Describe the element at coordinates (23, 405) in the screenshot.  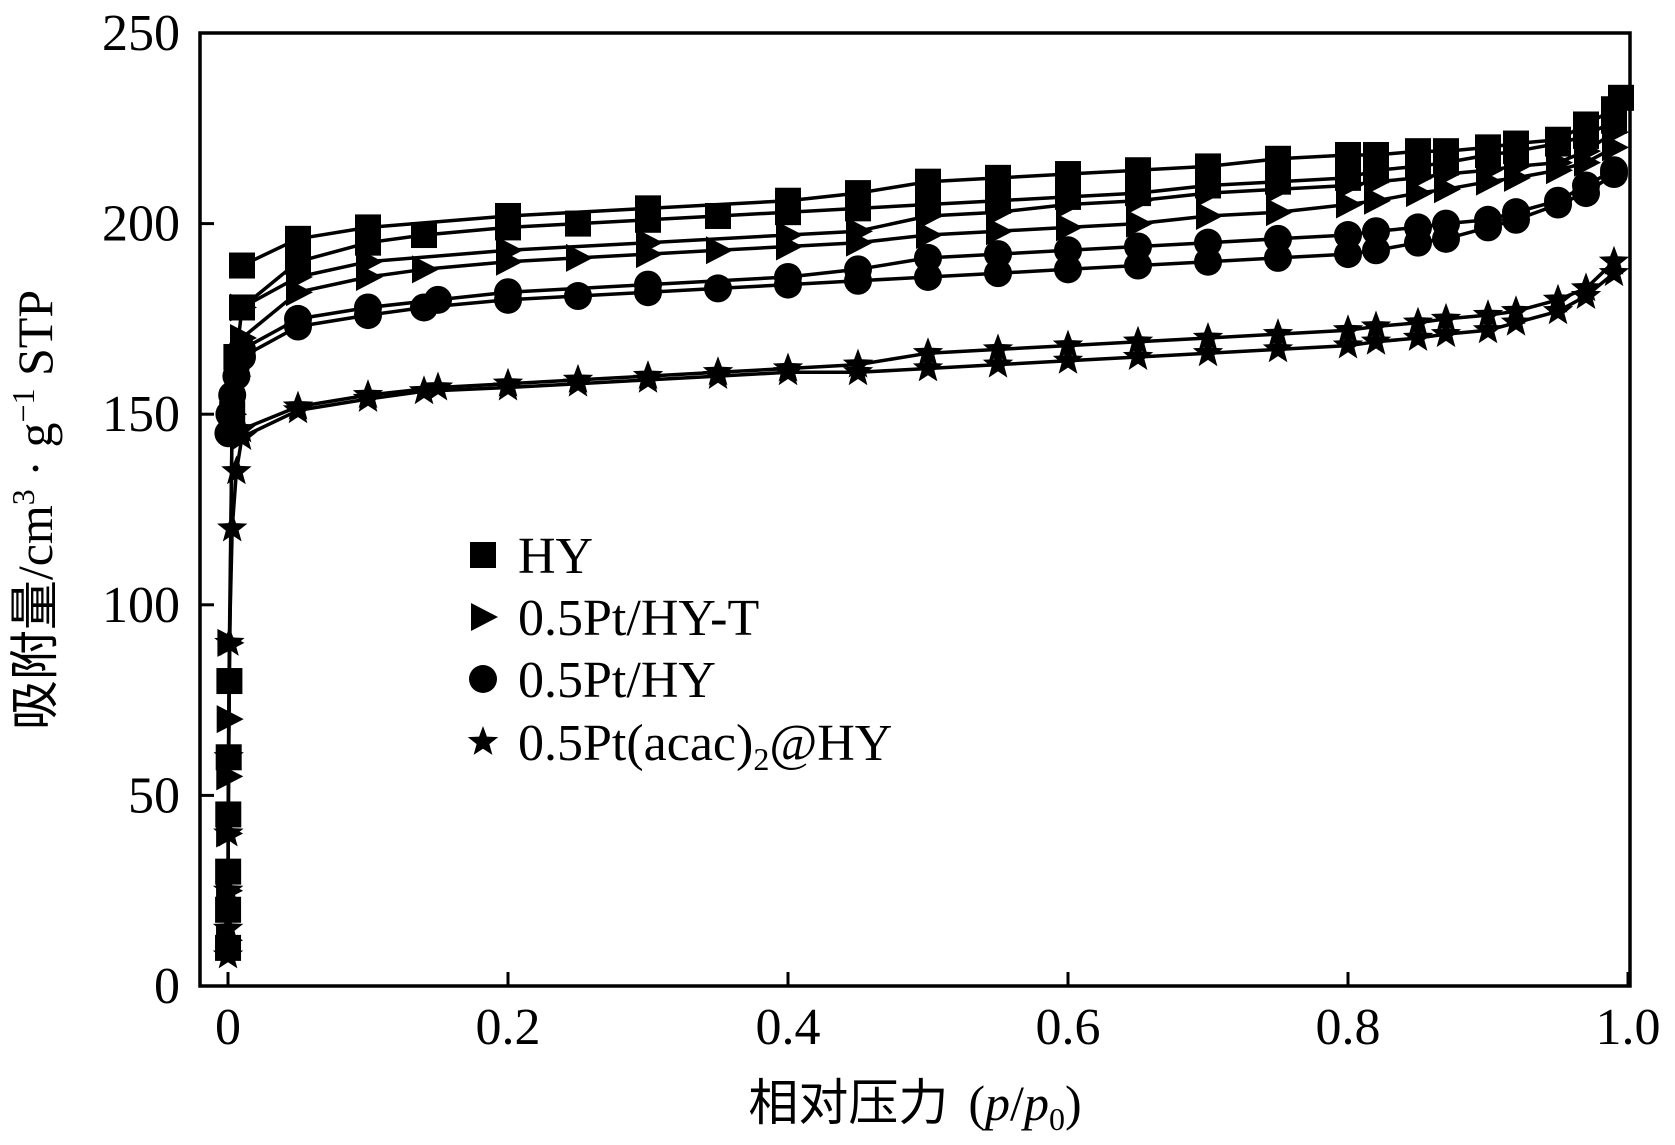
I see `y-axis-title-sup2: −1` at that location.